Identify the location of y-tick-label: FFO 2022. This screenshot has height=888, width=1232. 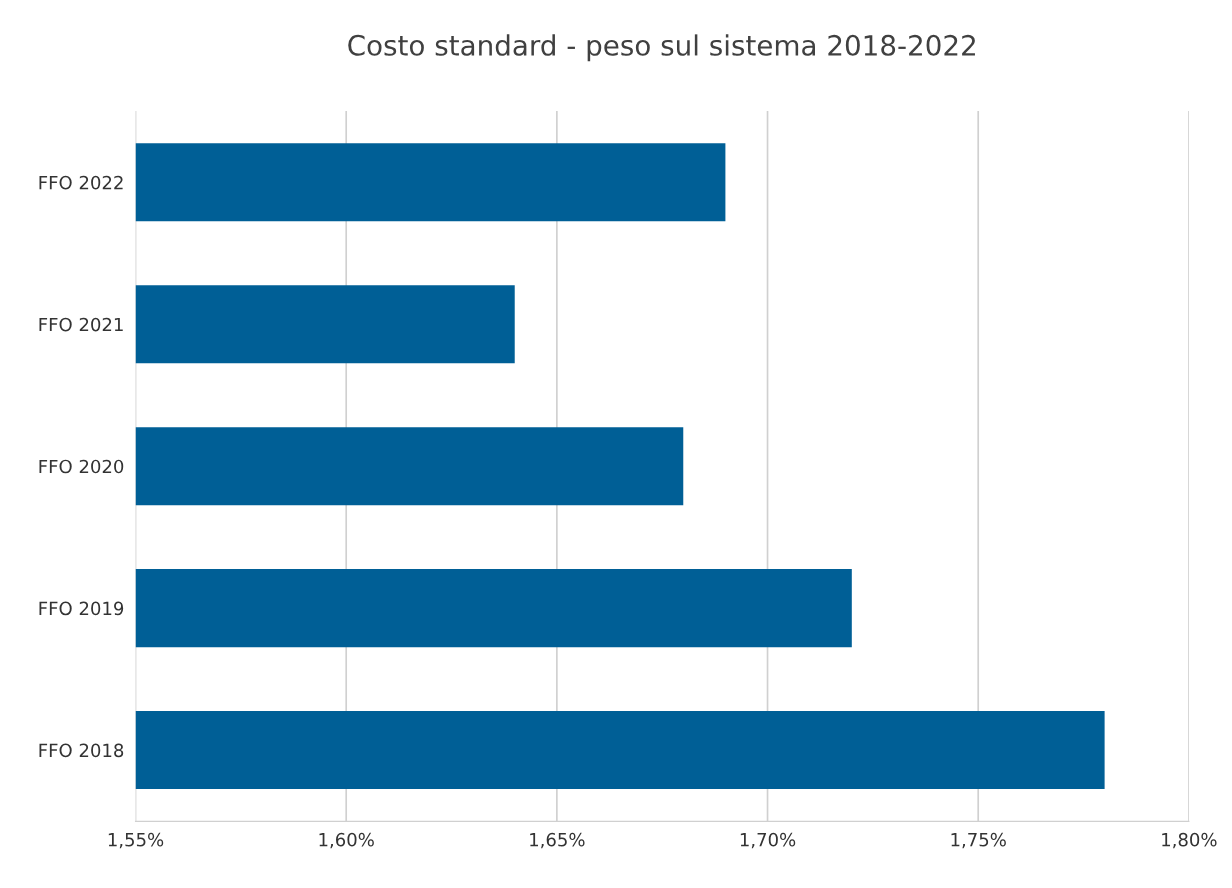
(81, 182).